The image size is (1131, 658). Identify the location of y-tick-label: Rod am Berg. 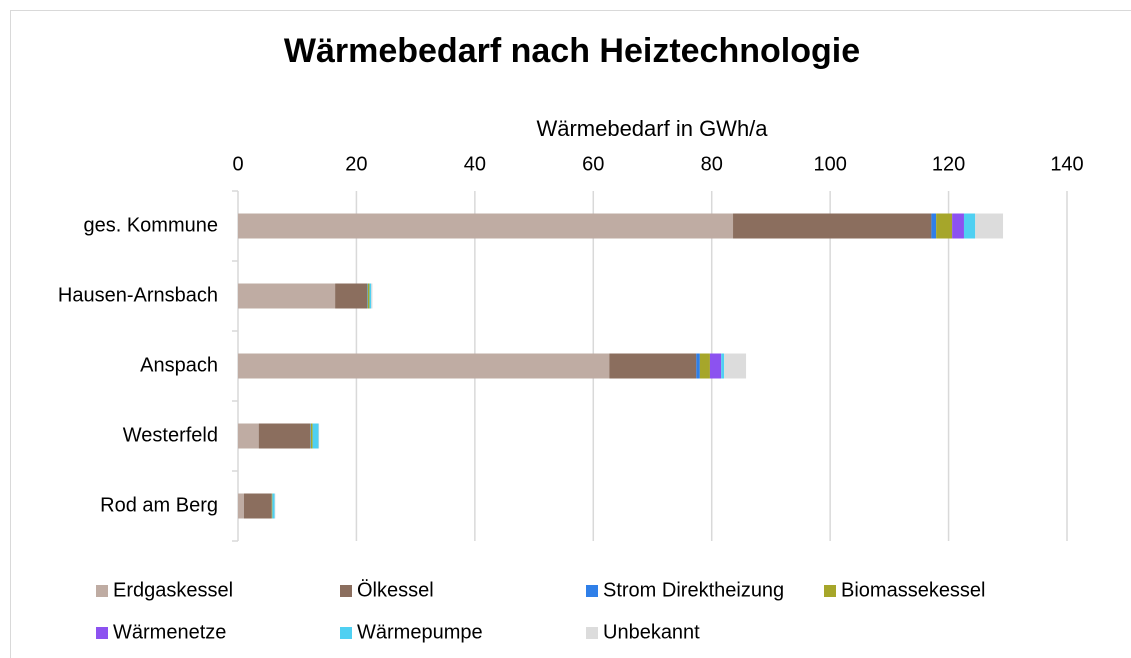
(159, 505).